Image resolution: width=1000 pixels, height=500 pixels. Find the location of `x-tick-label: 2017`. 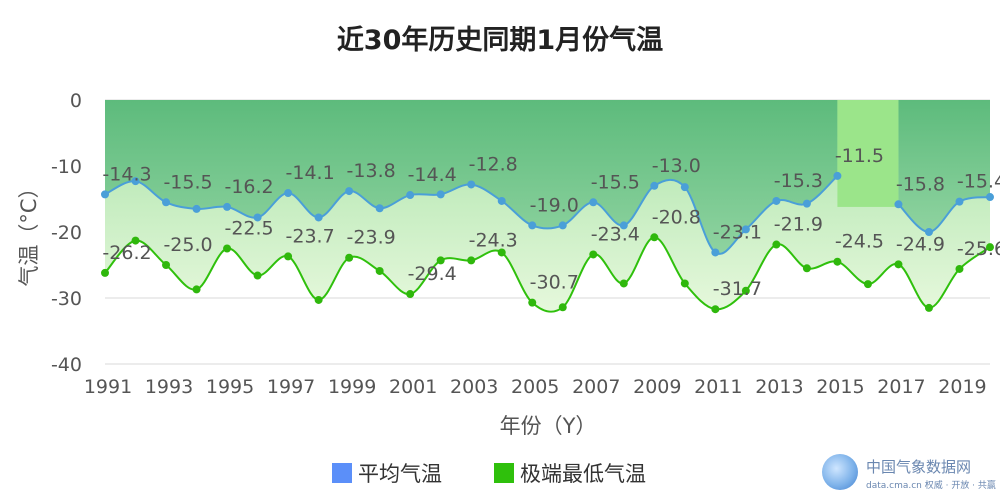

x-tick-label: 2017 is located at coordinates (901, 387).